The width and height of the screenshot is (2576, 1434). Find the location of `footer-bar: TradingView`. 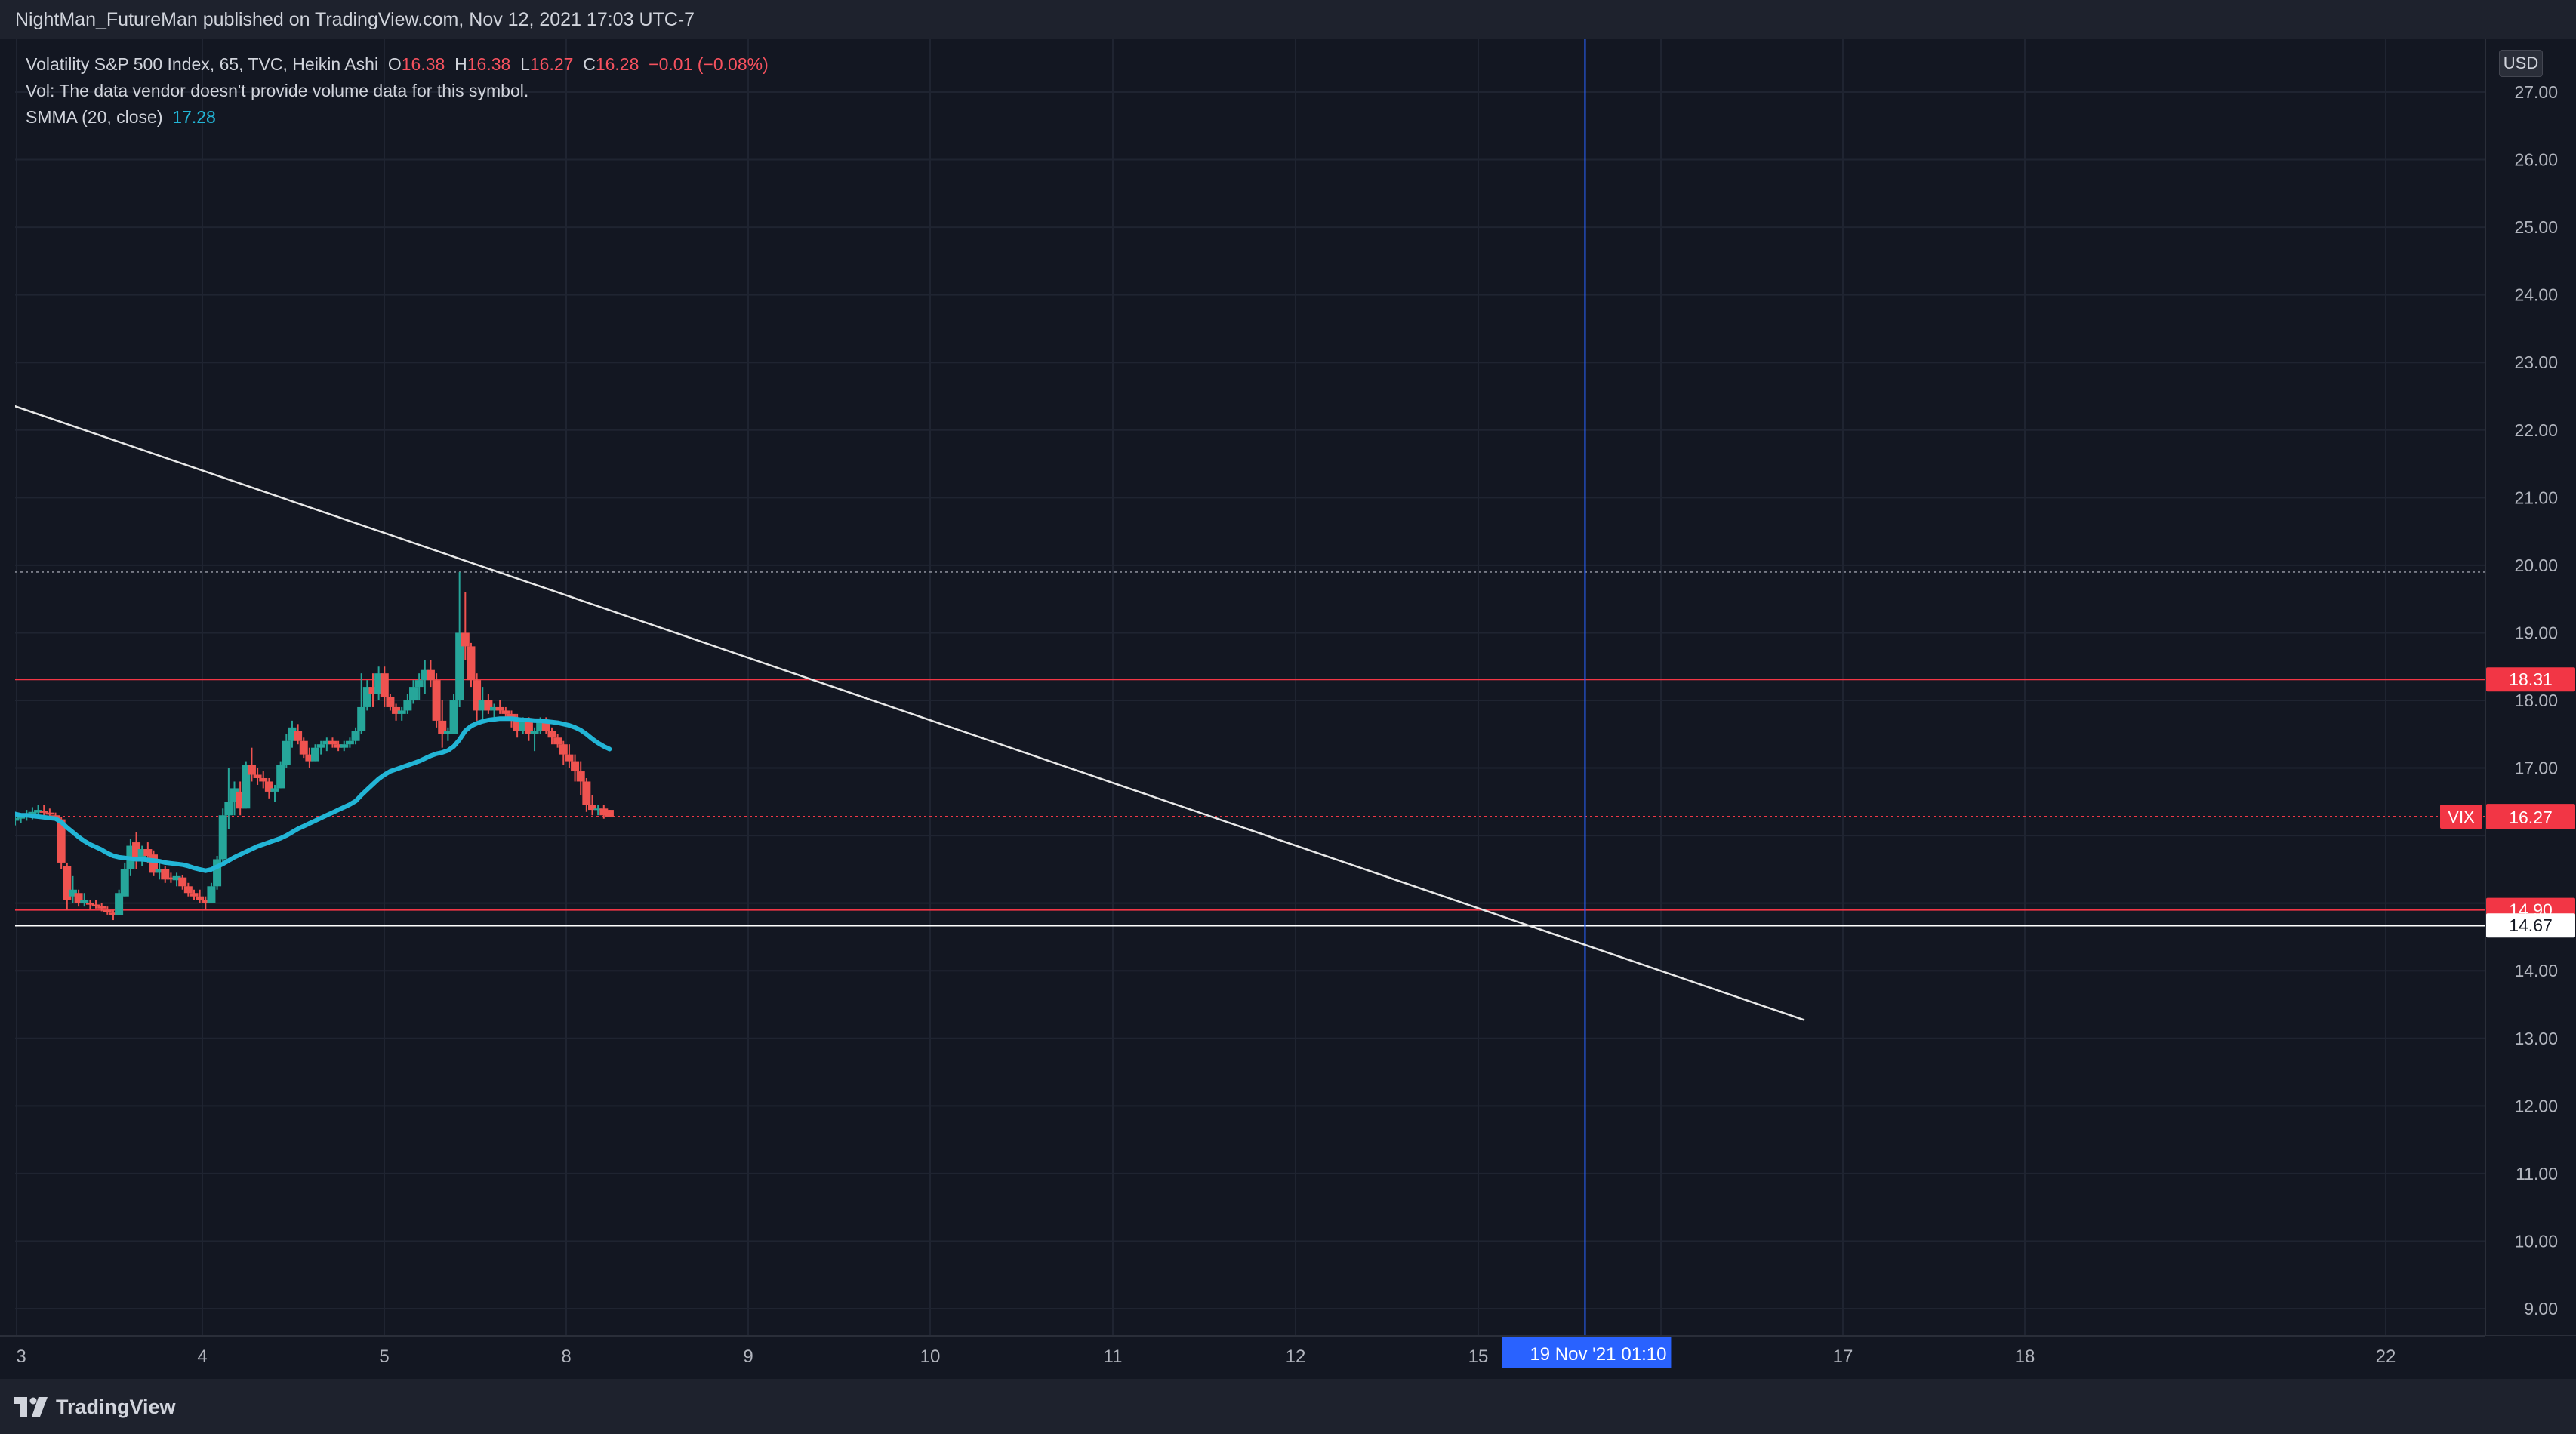

footer-bar: TradingView is located at coordinates (1288, 1406).